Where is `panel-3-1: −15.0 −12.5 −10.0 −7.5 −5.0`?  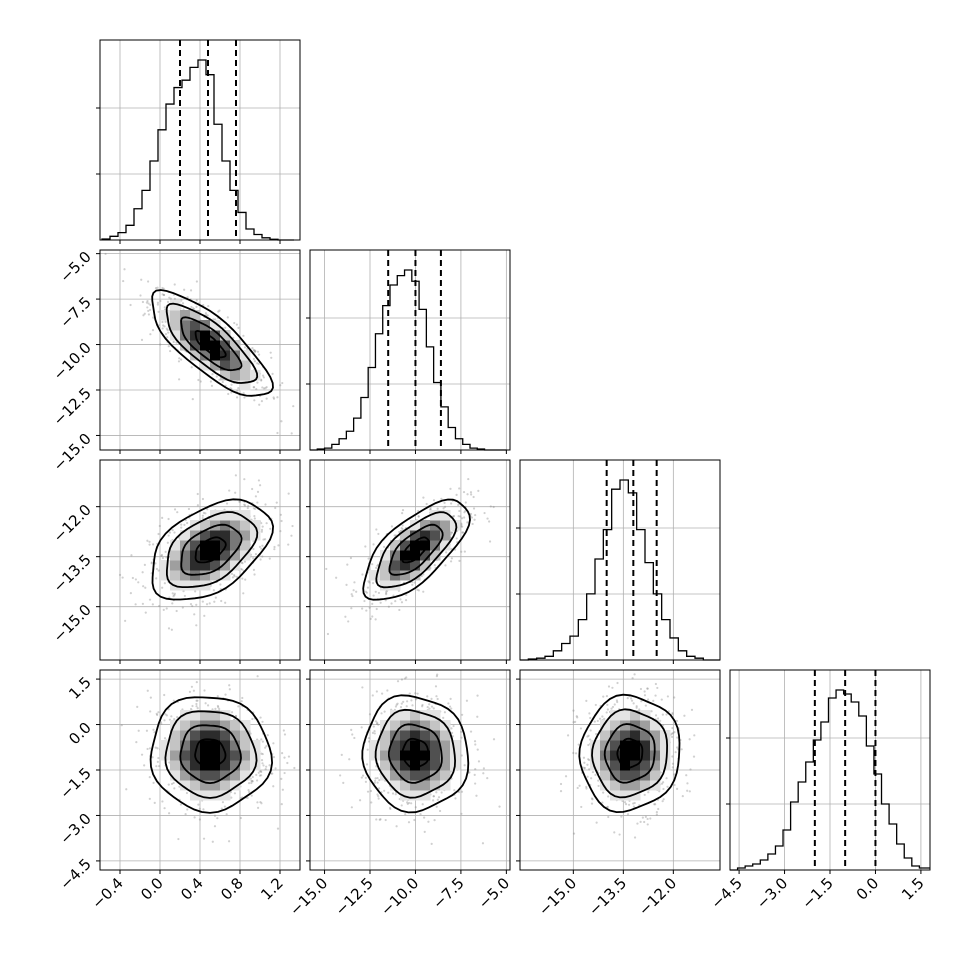
panel-3-1: −15.0 −12.5 −10.0 −7.5 −5.0 is located at coordinates (399, 794).